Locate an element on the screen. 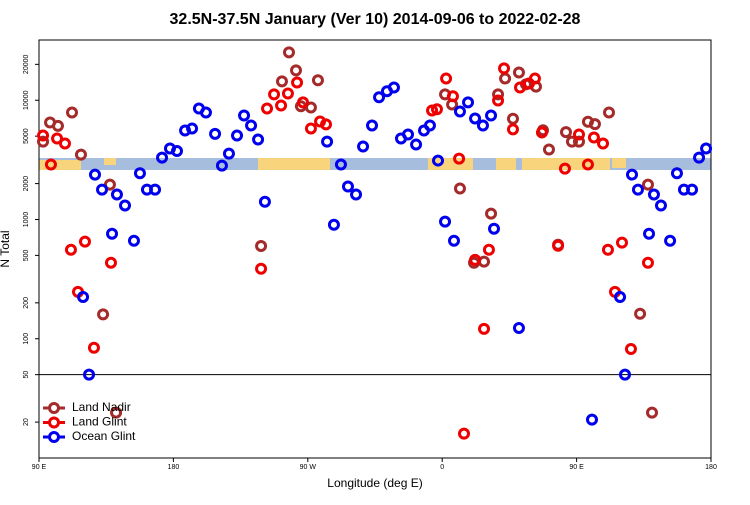 This screenshot has width=750, height=505. y-tick-label: 5000 is located at coordinates (26, 136).